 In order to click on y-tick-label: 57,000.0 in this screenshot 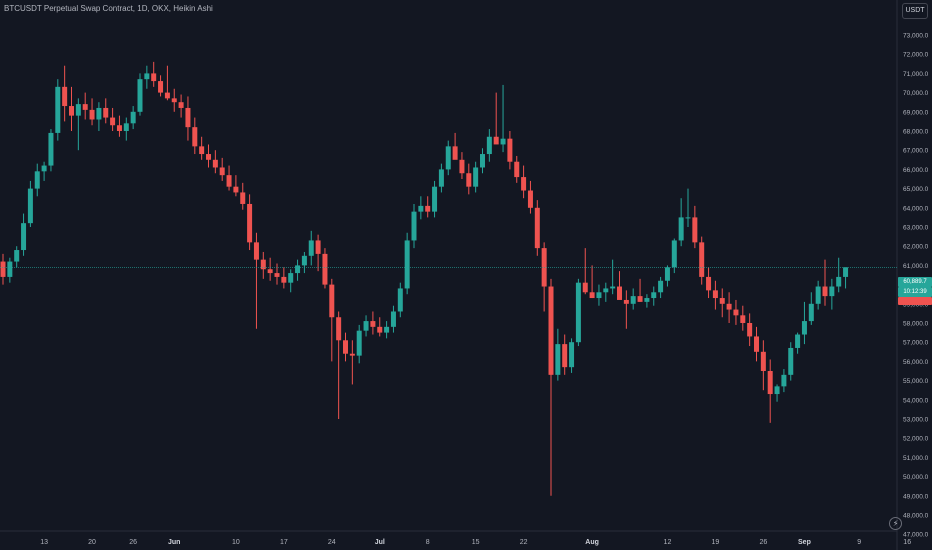, I will do `click(916, 343)`.